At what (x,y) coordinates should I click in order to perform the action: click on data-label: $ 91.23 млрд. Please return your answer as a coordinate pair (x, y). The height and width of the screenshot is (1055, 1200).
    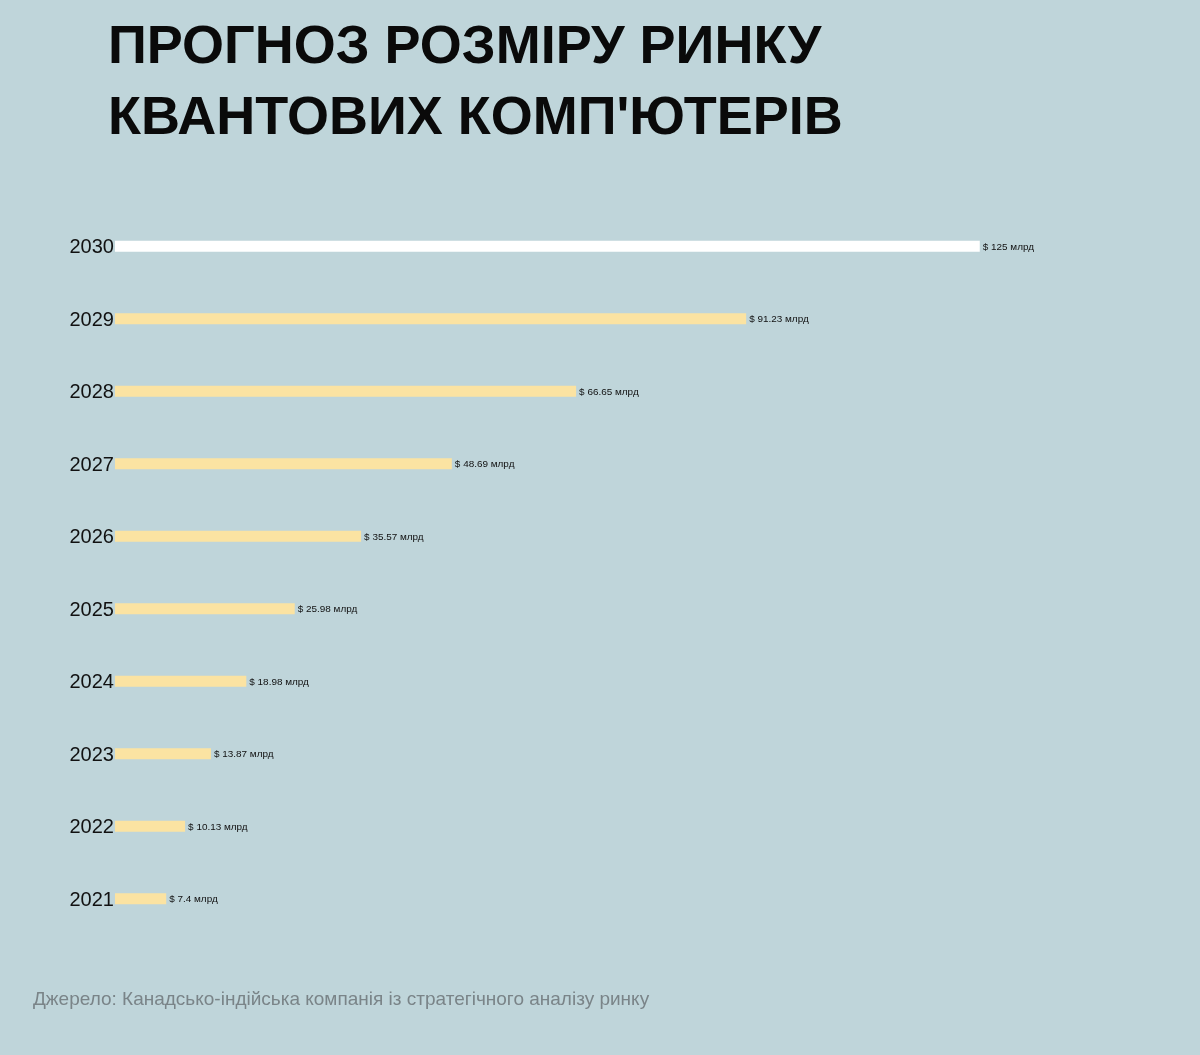
    Looking at the image, I should click on (779, 319).